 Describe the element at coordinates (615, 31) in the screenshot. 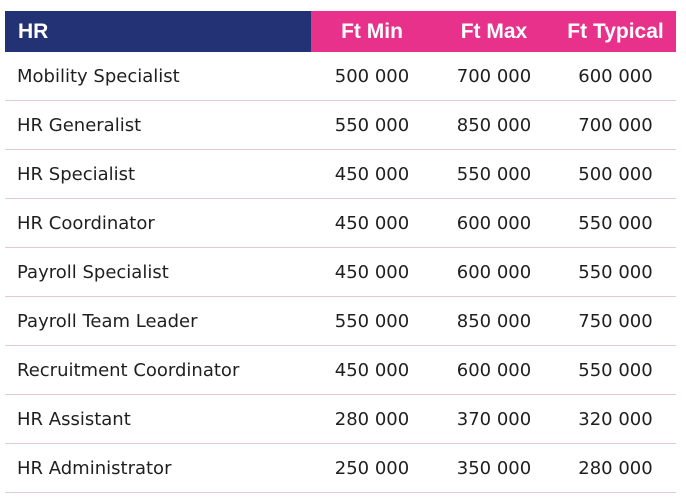

I see `header-typical: Ft Typical` at that location.